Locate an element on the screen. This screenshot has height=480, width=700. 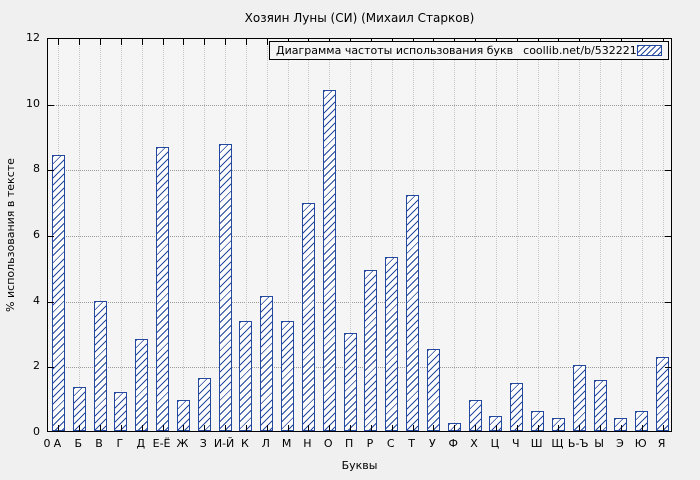
y-tick-label: 6 is located at coordinates (36, 234).